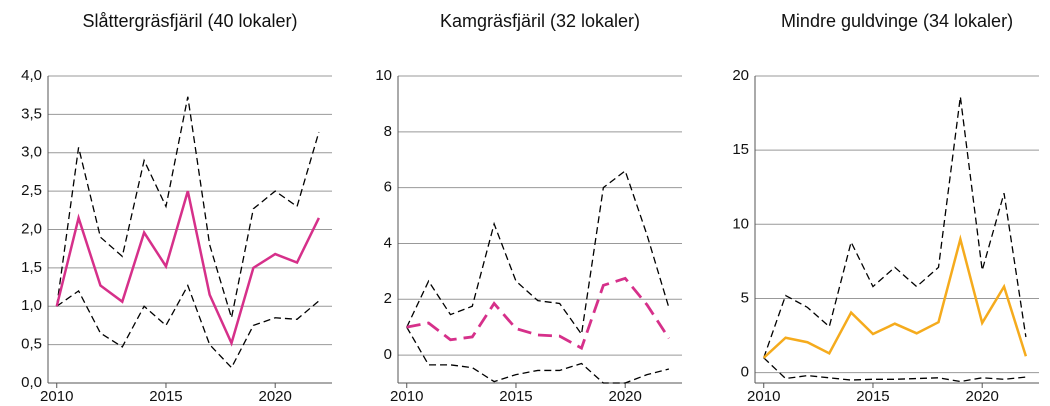  I want to click on y-tick-label: 3,0, so click(31, 152).